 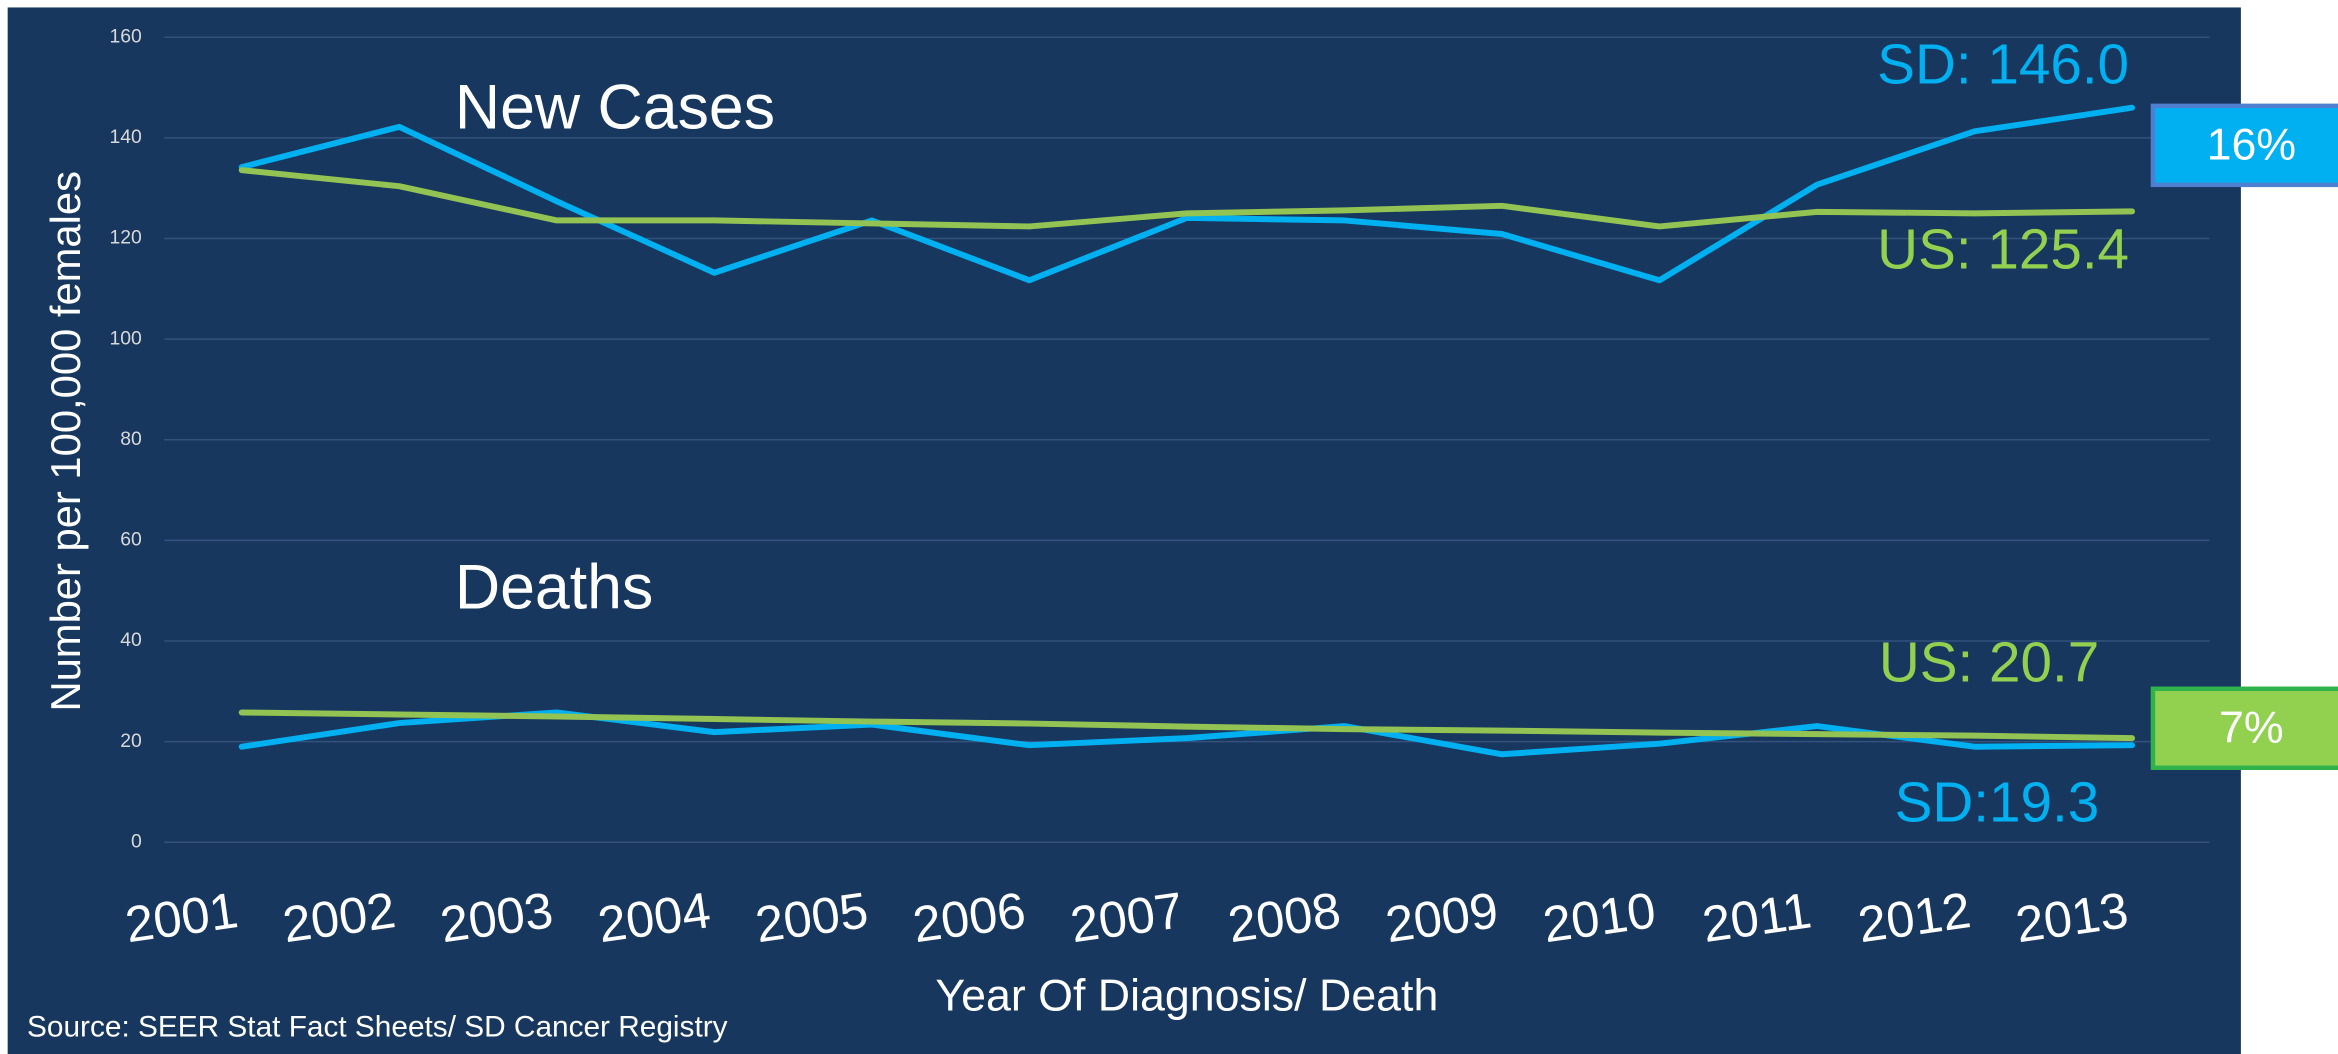 I want to click on callout-label: 16%, so click(x=2252, y=144).